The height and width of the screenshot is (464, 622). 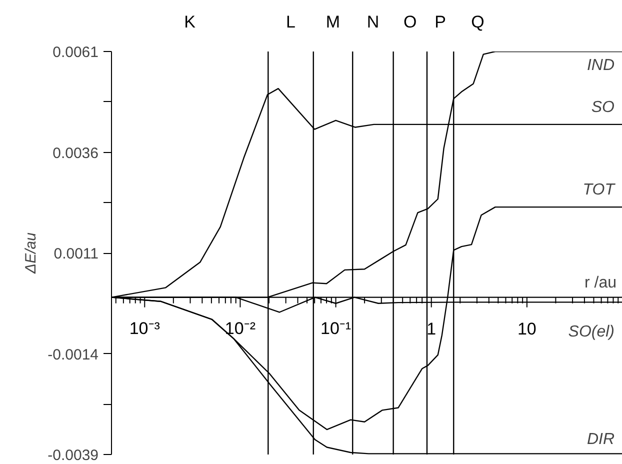 What do you see at coordinates (477, 22) in the screenshot?
I see `text: Q` at bounding box center [477, 22].